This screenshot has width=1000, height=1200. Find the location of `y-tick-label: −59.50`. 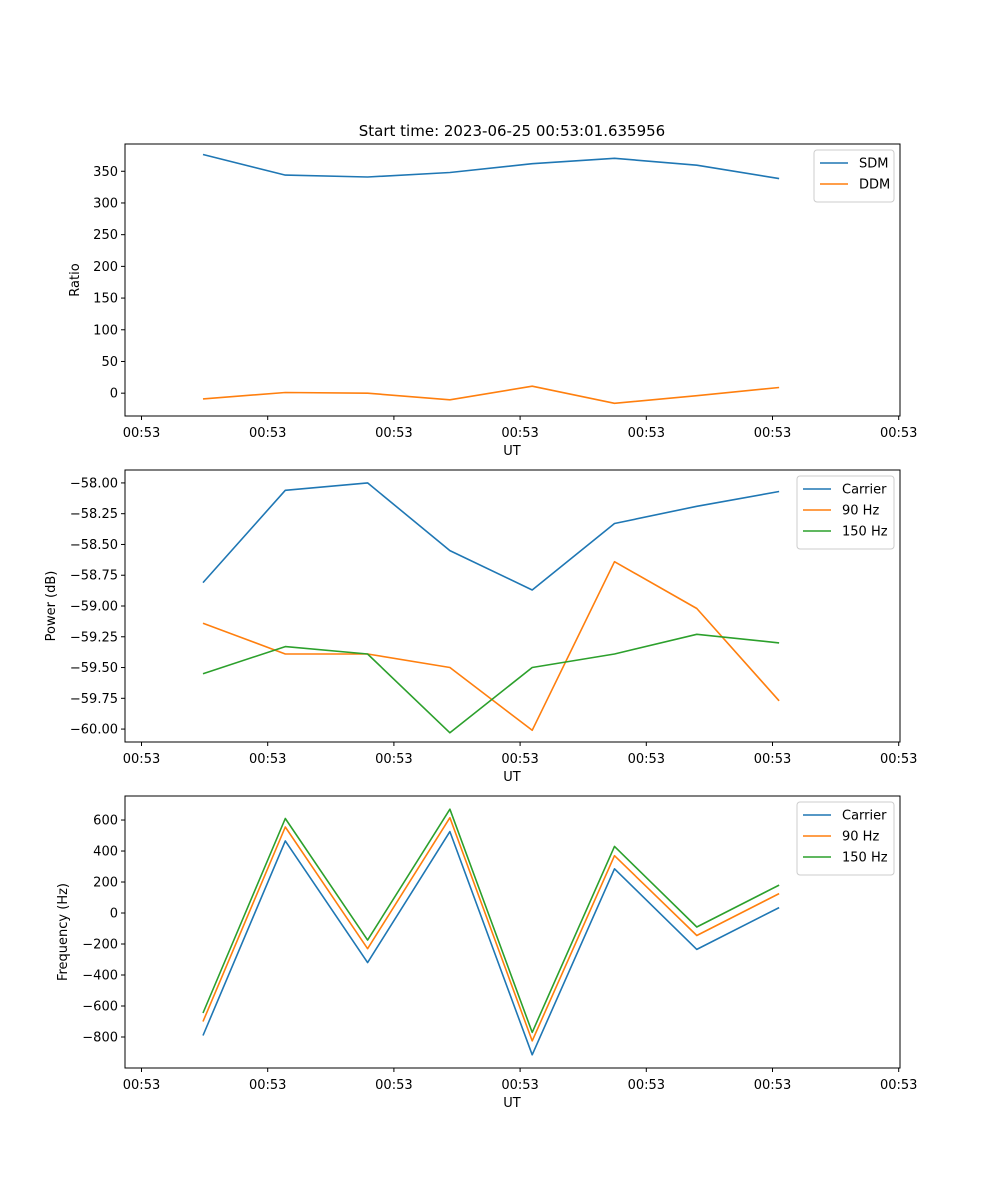

y-tick-label: −59.50 is located at coordinates (94, 668).